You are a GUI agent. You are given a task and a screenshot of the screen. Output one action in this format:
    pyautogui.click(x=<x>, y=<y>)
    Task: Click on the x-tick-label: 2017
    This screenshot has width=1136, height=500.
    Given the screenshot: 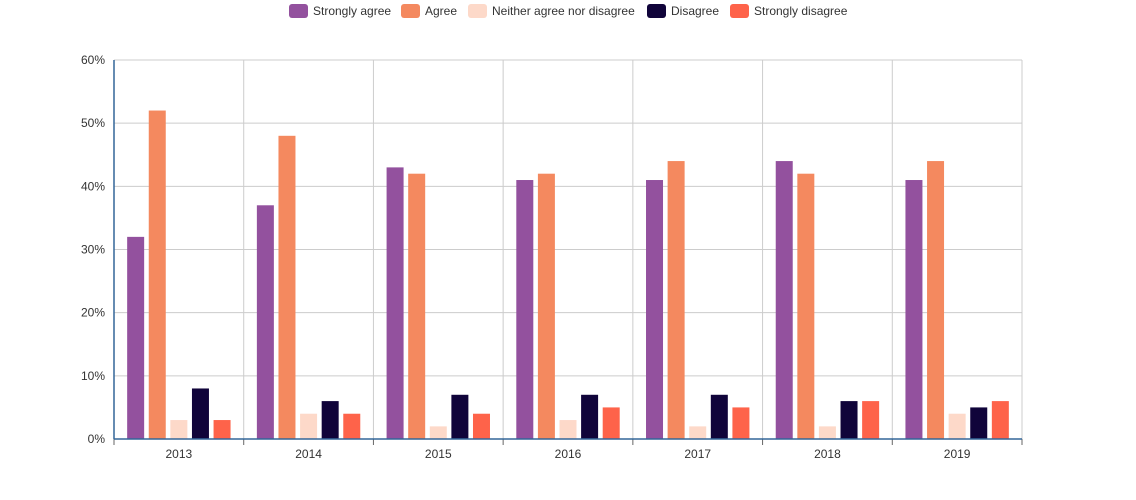 What is the action you would take?
    pyautogui.click(x=697, y=454)
    